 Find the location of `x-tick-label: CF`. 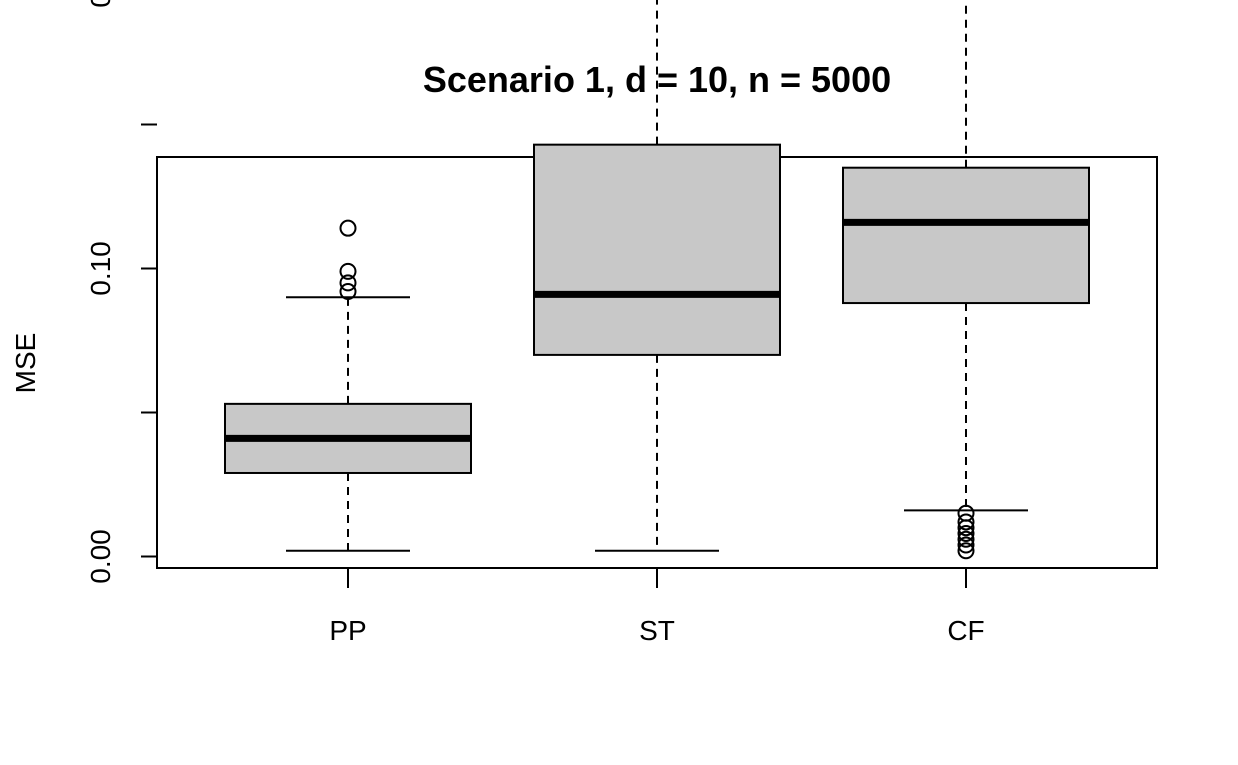

x-tick-label: CF is located at coordinates (965, 630).